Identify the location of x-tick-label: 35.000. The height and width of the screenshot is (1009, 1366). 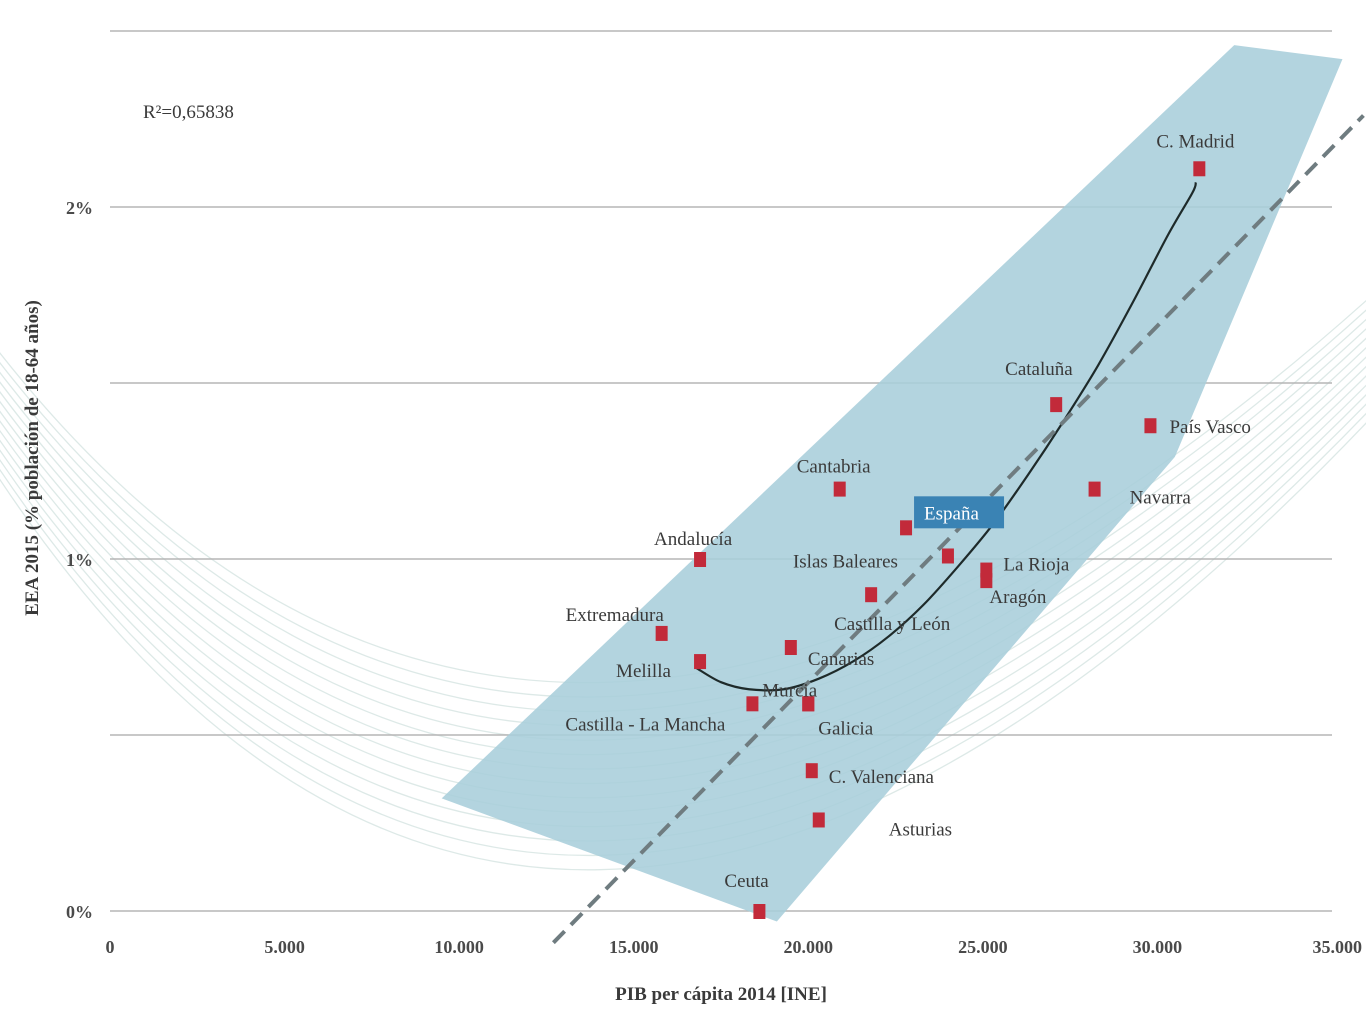
(1338, 947).